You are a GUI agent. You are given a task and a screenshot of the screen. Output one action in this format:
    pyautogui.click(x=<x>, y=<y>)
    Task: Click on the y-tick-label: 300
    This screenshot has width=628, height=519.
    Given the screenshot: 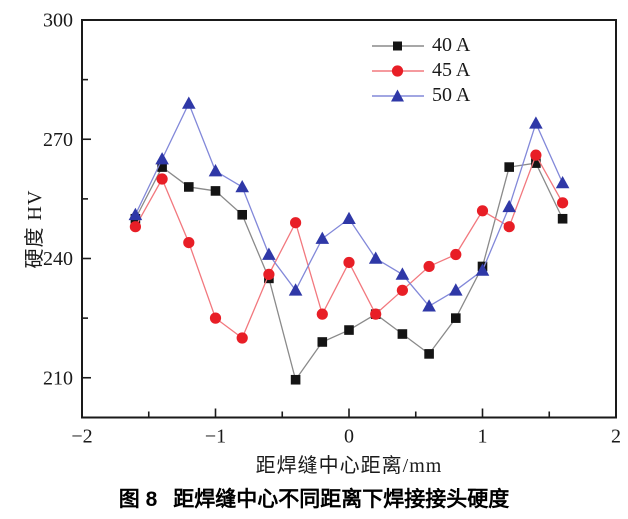 What is the action you would take?
    pyautogui.click(x=58, y=21)
    